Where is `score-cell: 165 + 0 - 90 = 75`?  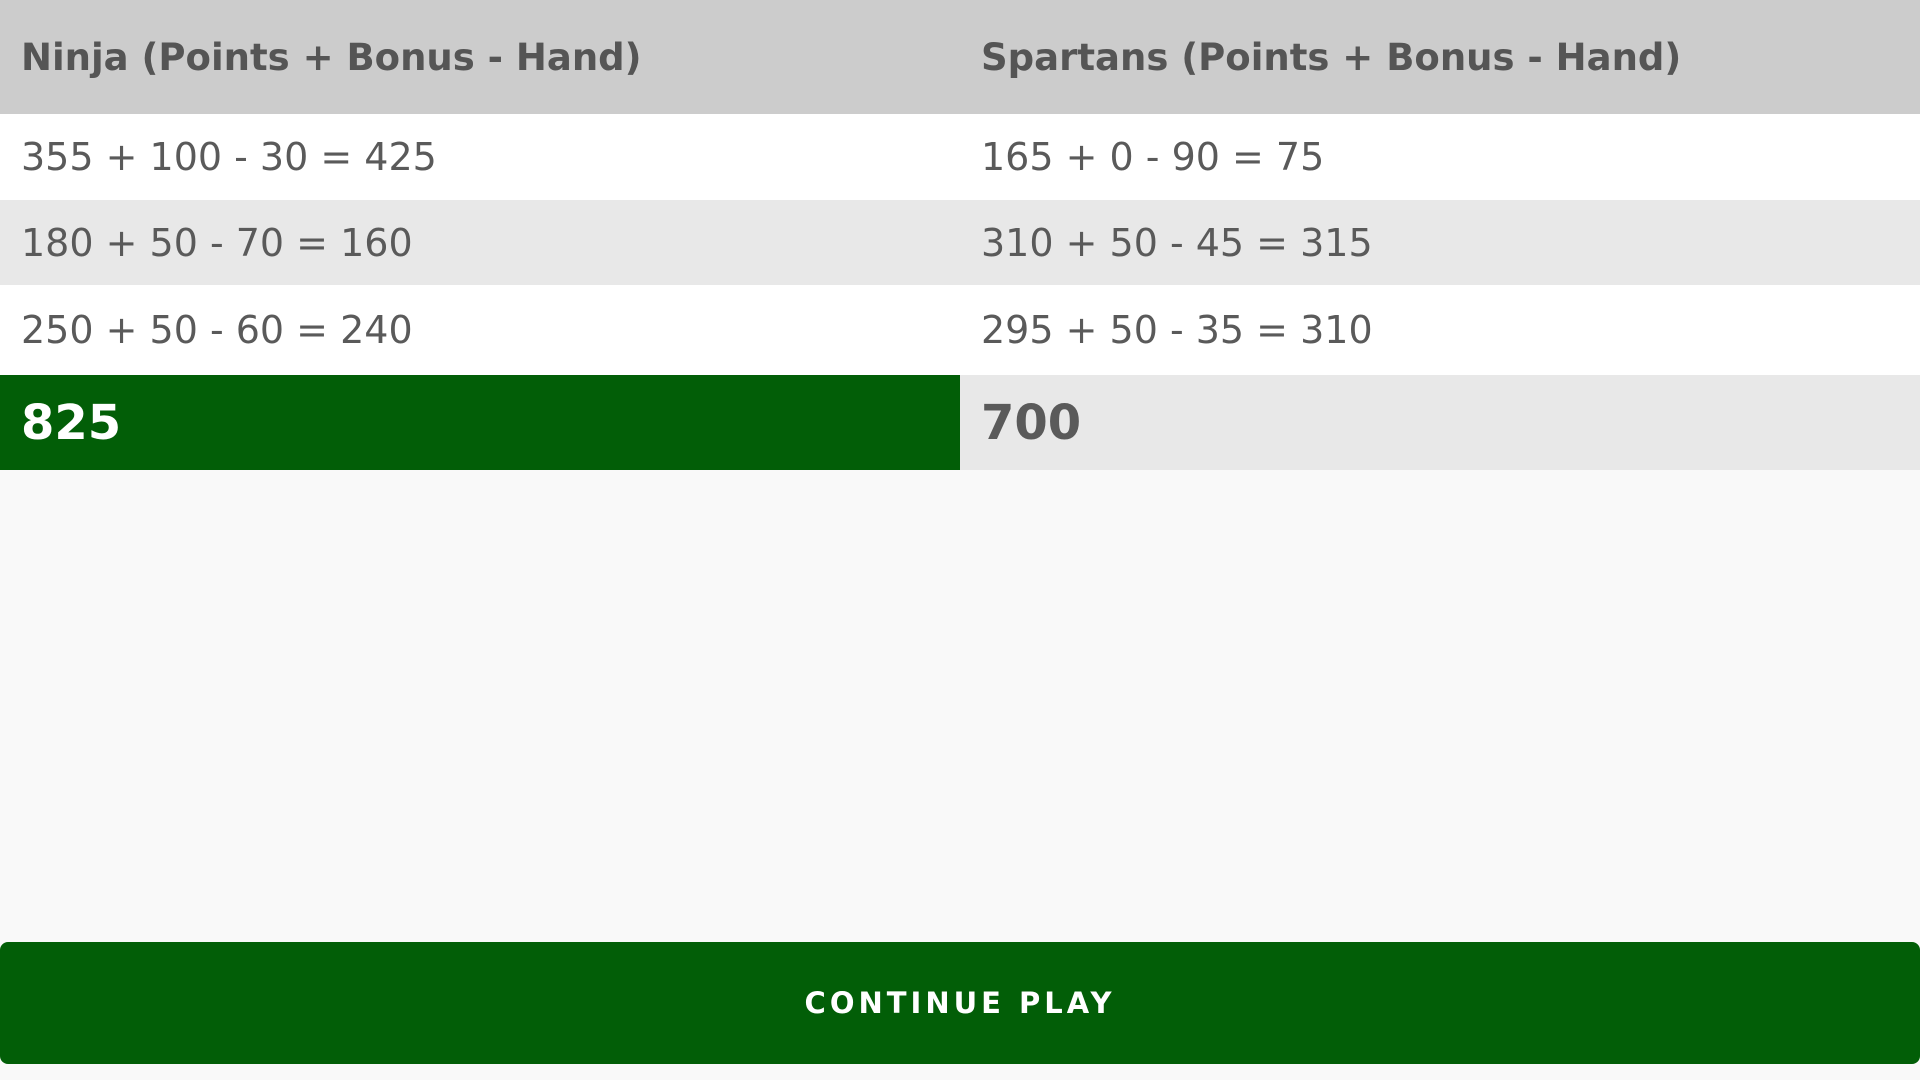
score-cell: 165 + 0 - 90 = 75 is located at coordinates (1153, 157).